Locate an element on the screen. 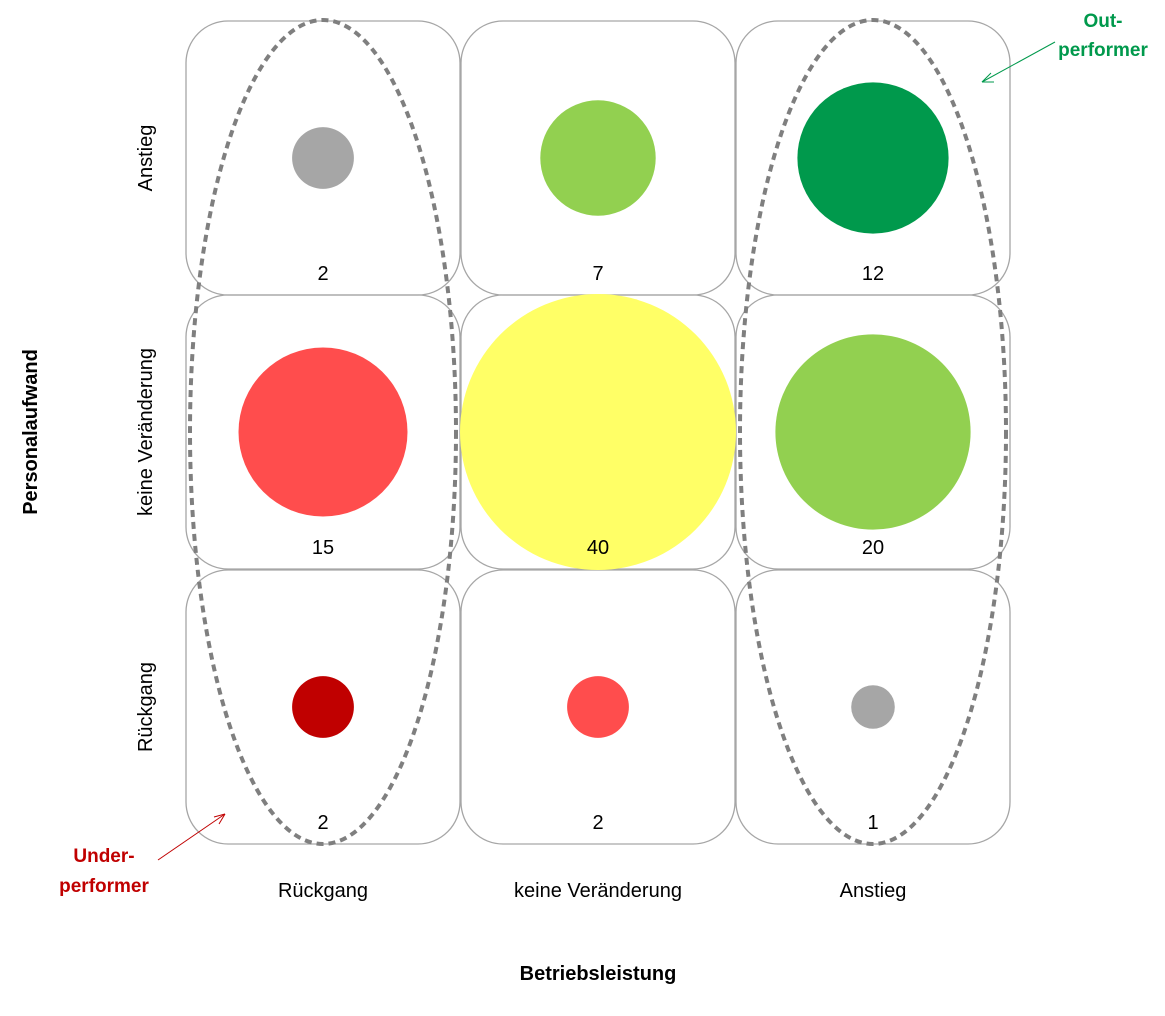  bubble-keine-veraenderung-x-rueckgang is located at coordinates (323, 432).